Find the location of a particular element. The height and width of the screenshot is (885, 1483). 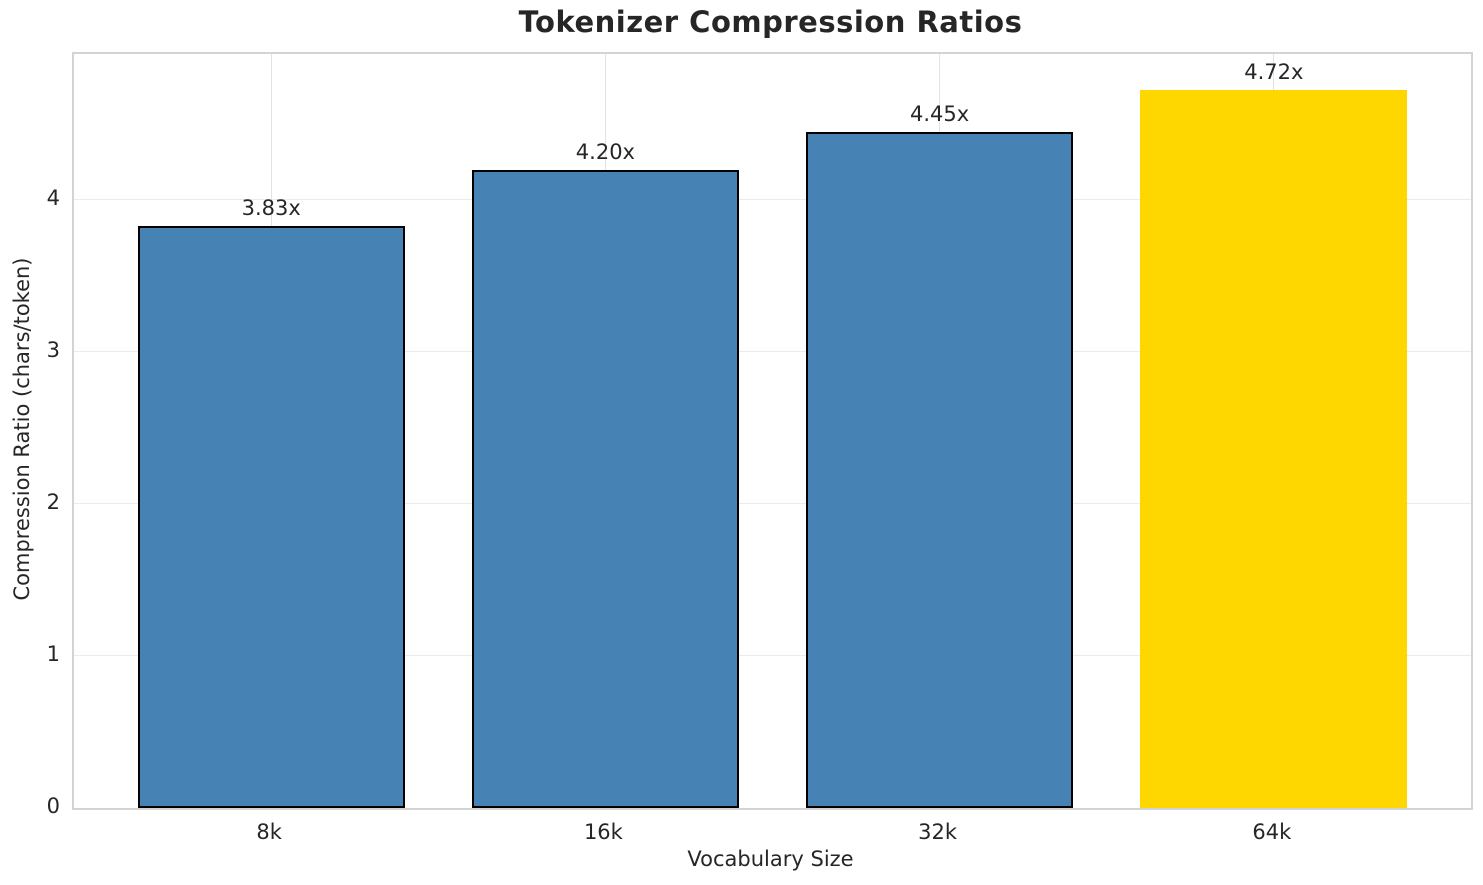

y-tick-label: 3 is located at coordinates (53, 349).